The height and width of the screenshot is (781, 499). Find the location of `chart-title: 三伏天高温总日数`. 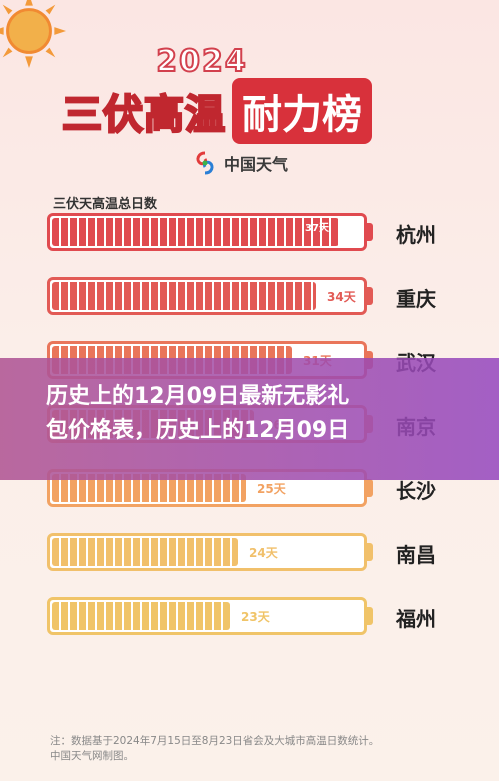

chart-title: 三伏天高温总日数 is located at coordinates (105, 204).